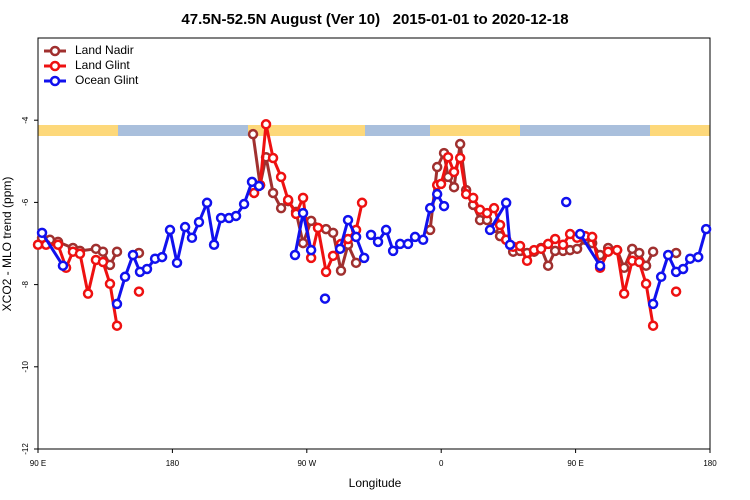 The height and width of the screenshot is (500, 750). I want to click on legend-label: Land Glint, so click(102, 65).